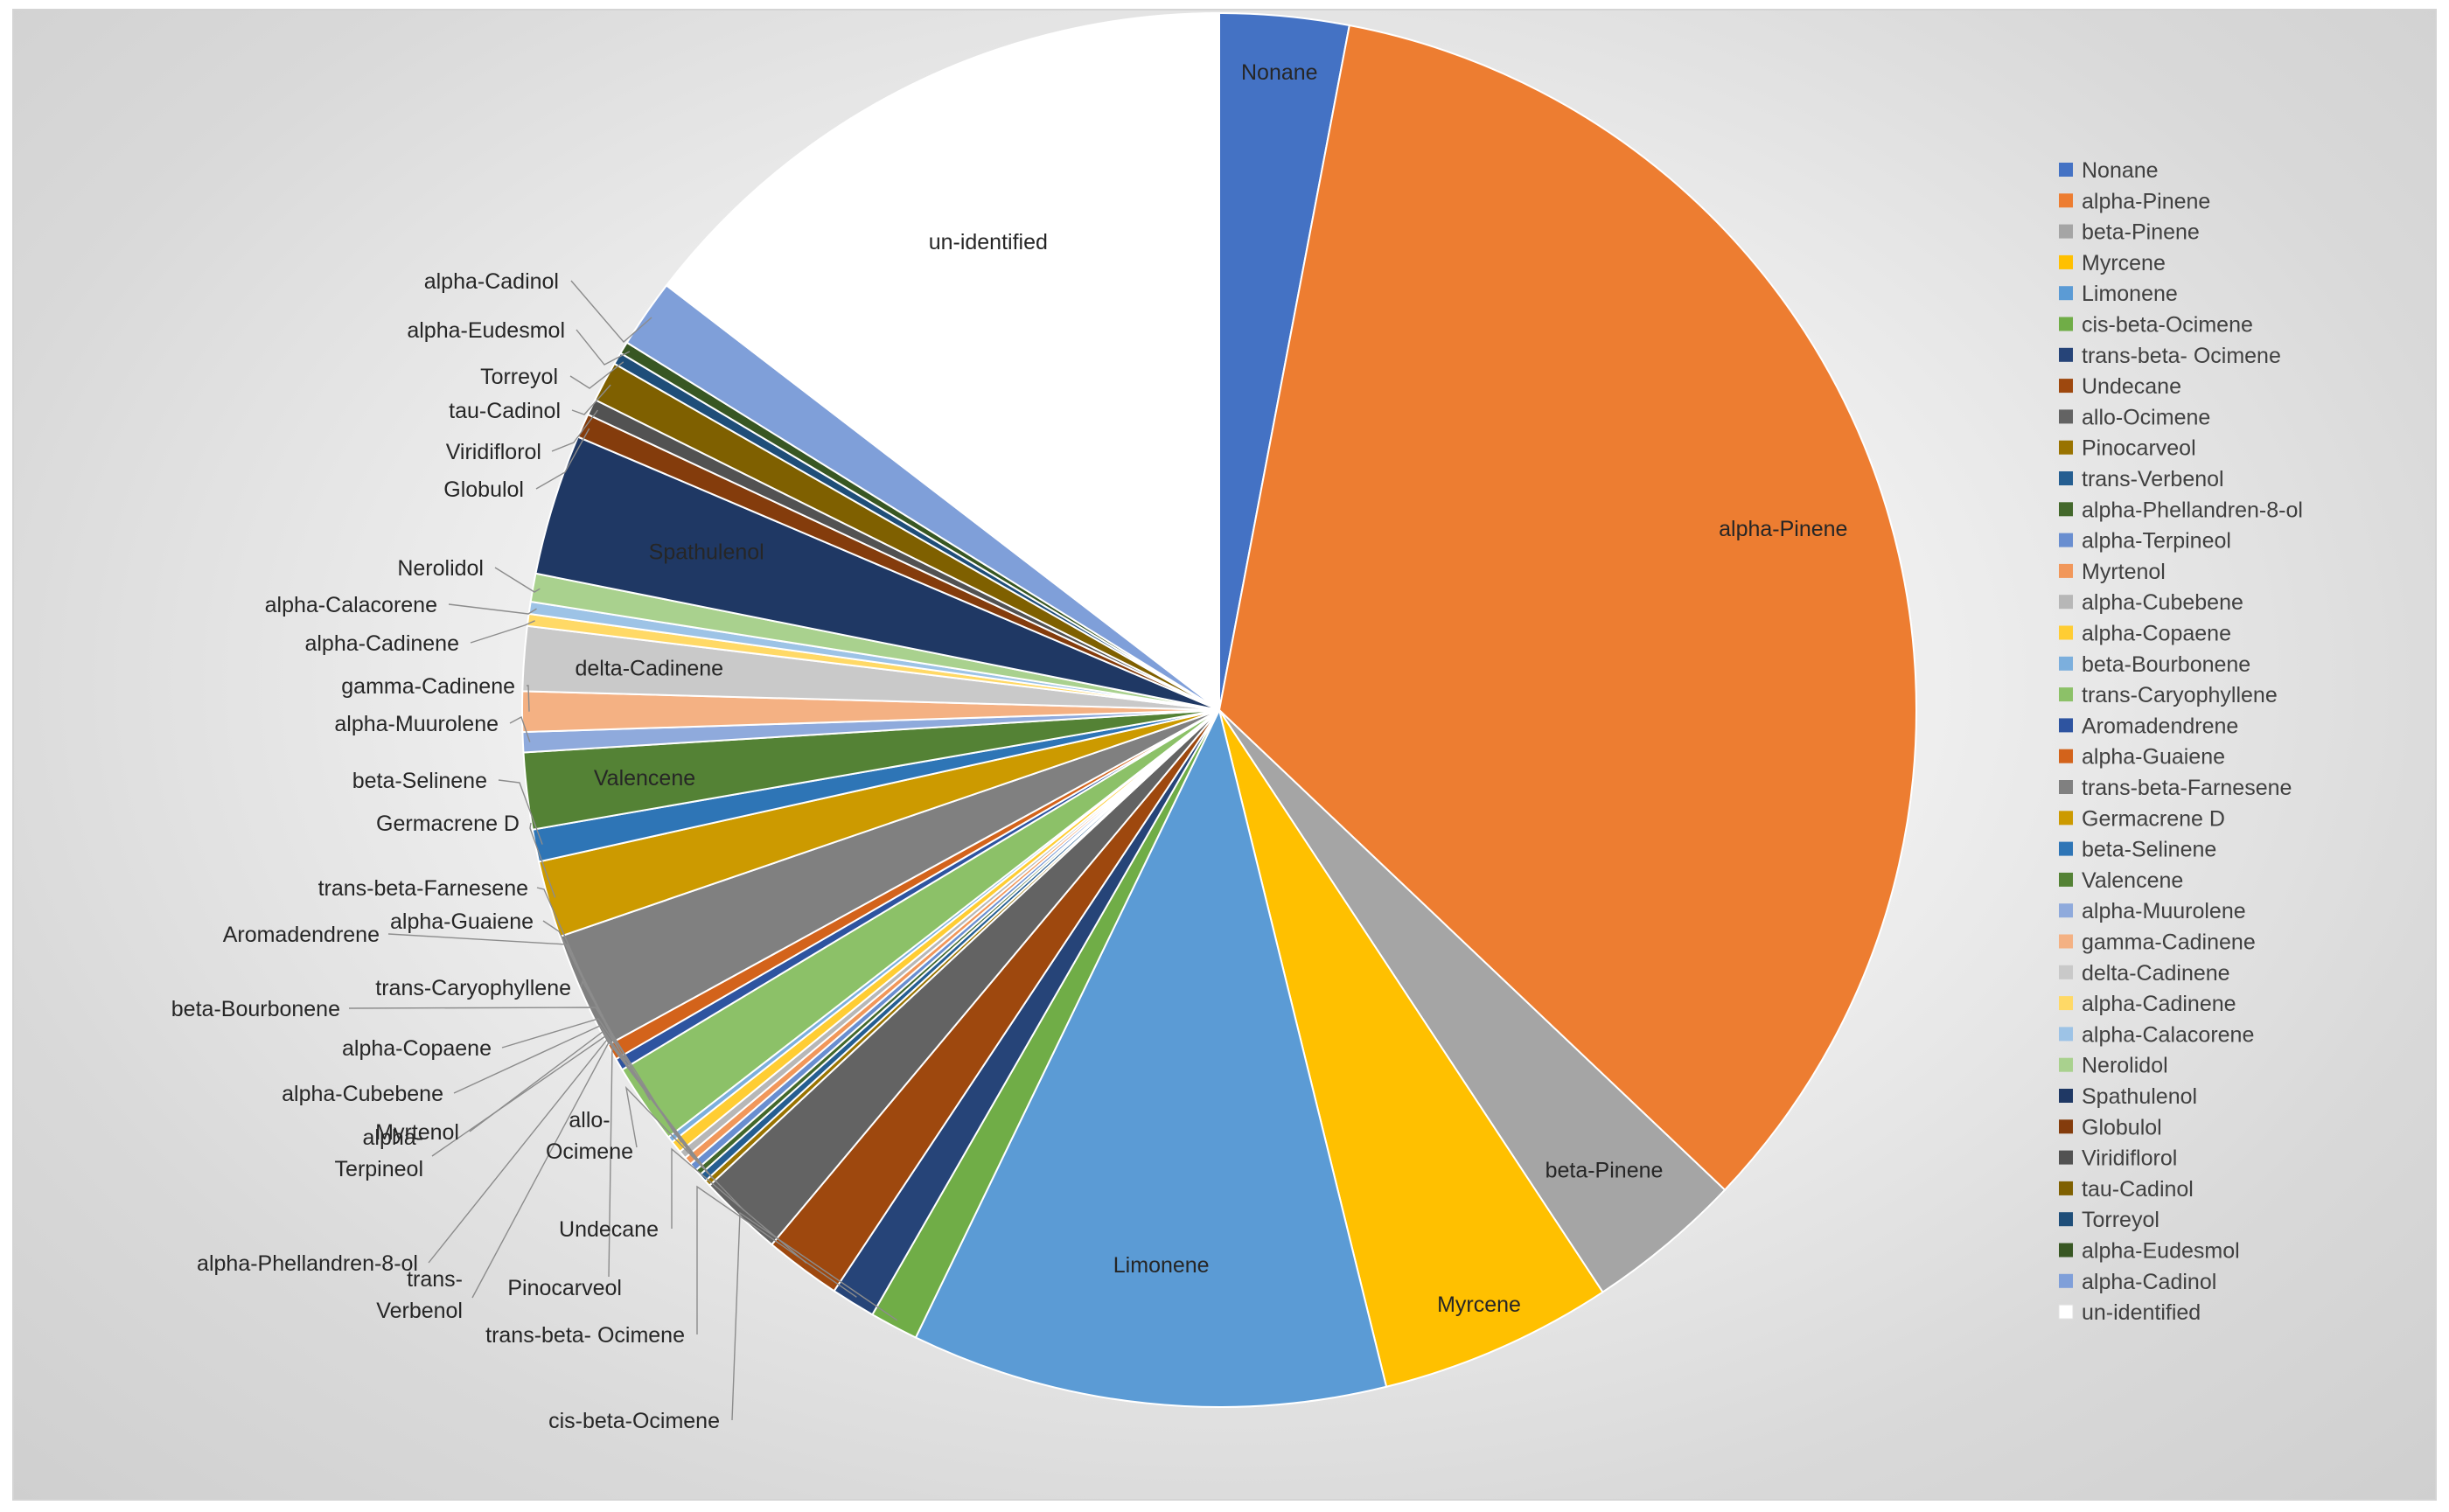 The width and height of the screenshot is (2449, 1512). What do you see at coordinates (419, 781) in the screenshot?
I see `slice-label-beta-selinene: beta-Selinene` at bounding box center [419, 781].